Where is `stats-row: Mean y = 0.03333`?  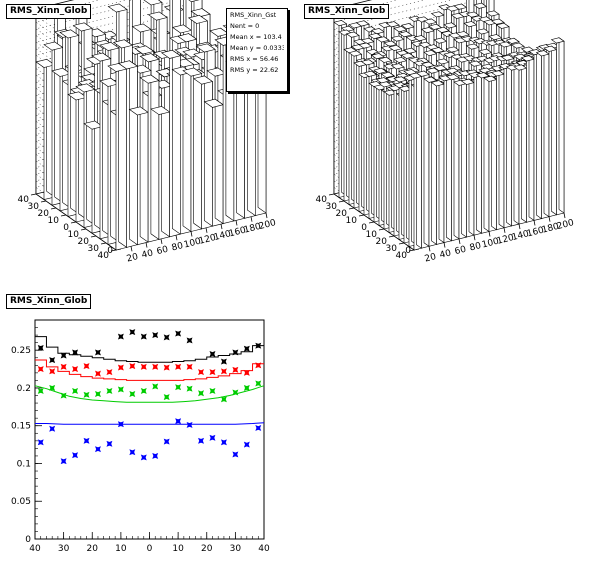
stats-row: Mean y = 0.03333 is located at coordinates (257, 48).